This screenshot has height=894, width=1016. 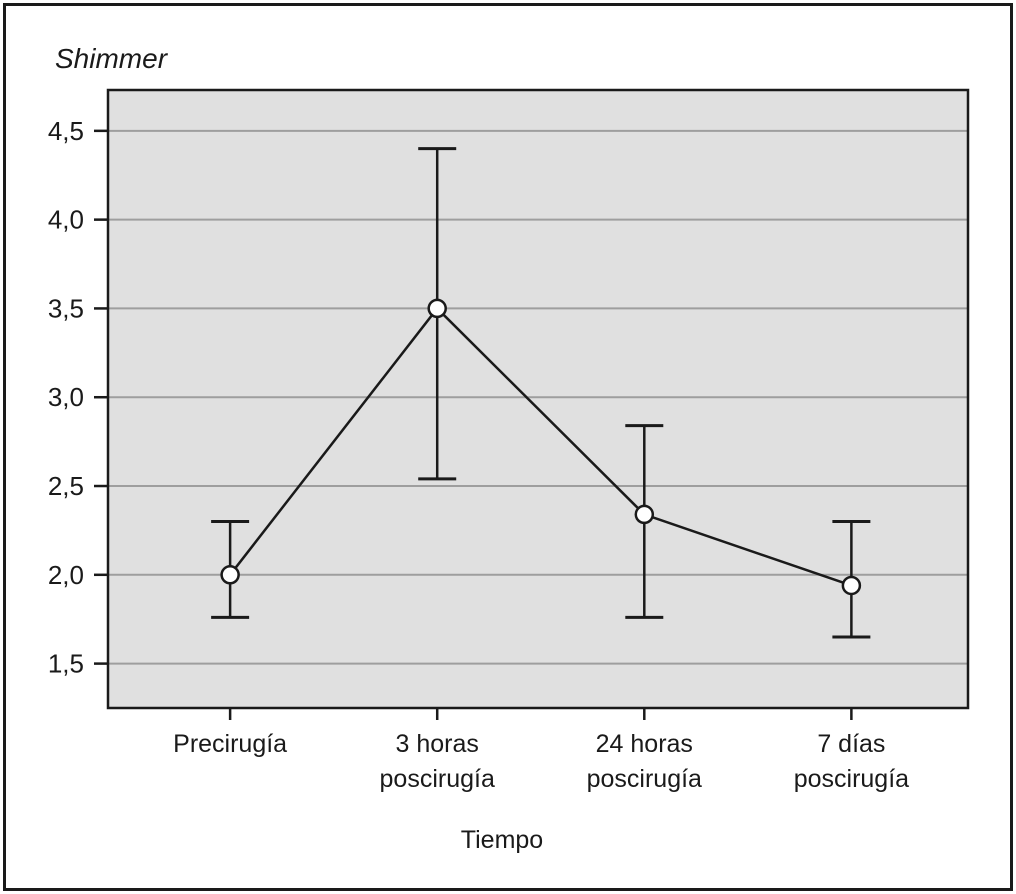 What do you see at coordinates (437, 744) in the screenshot?
I see `x-tick-label: 3 horas` at bounding box center [437, 744].